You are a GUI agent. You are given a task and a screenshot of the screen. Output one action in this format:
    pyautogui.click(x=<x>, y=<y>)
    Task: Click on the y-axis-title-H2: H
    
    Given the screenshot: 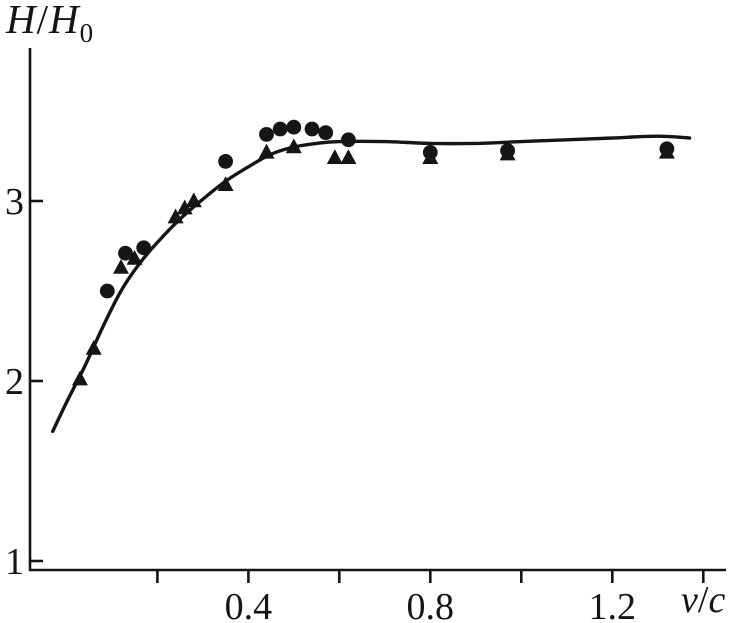 What is the action you would take?
    pyautogui.click(x=64, y=21)
    